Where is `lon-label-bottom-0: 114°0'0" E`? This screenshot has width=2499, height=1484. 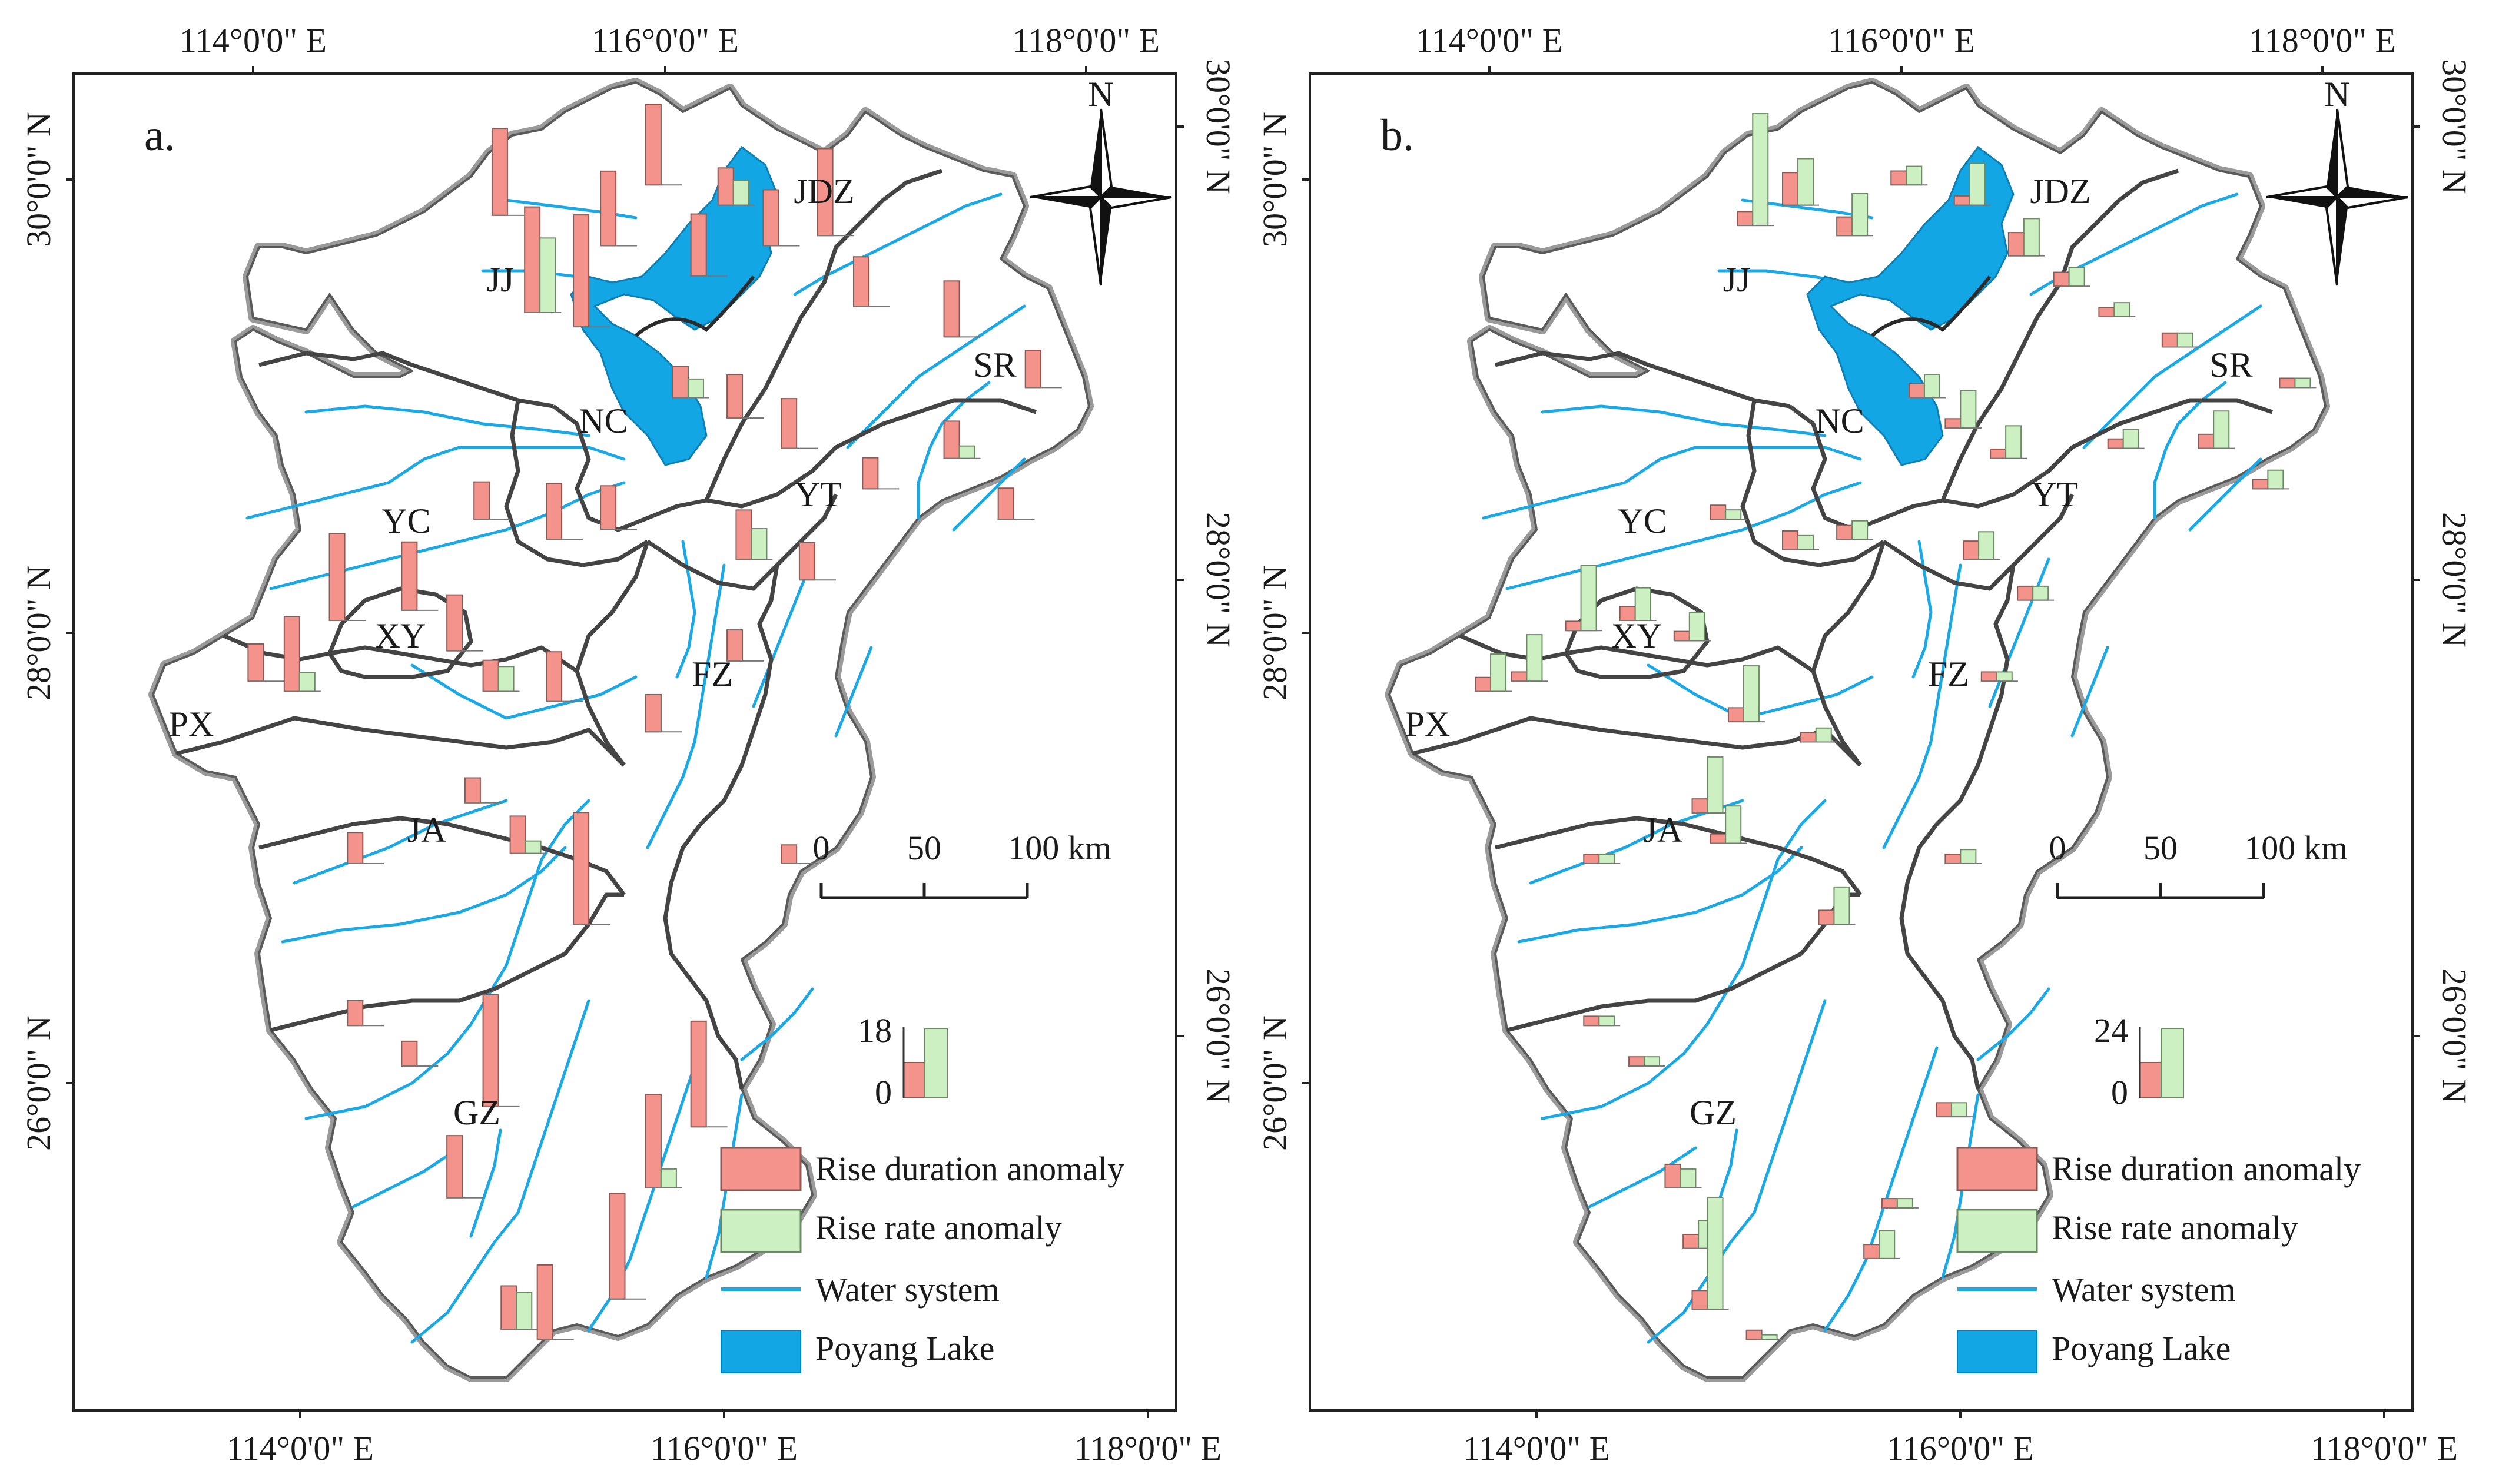 lon-label-bottom-0: 114°0'0" E is located at coordinates (301, 1449).